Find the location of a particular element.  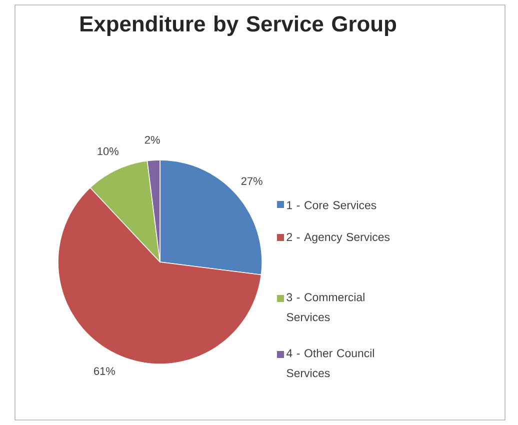

data-label: 2% is located at coordinates (152, 140).